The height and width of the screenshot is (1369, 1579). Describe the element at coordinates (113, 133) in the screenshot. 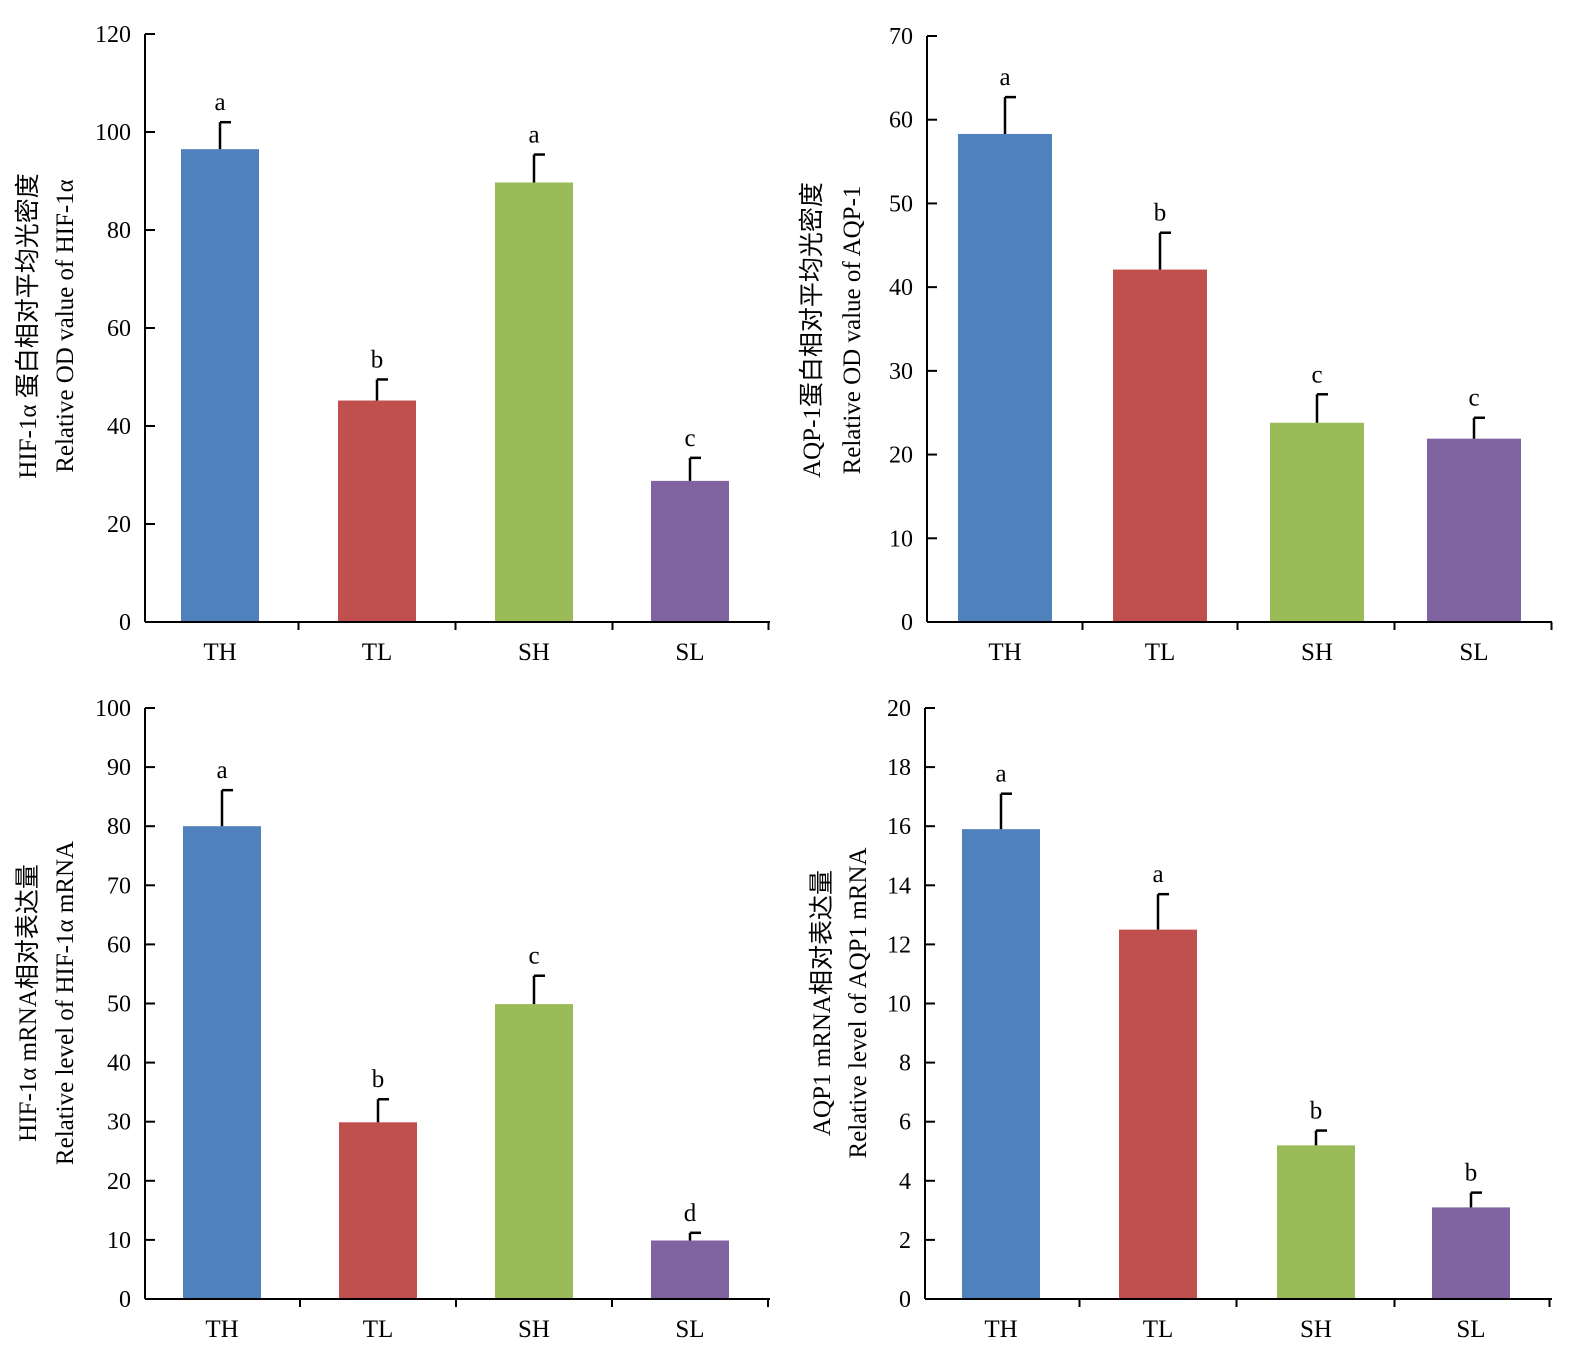

I see `y-tick-label: 100` at that location.